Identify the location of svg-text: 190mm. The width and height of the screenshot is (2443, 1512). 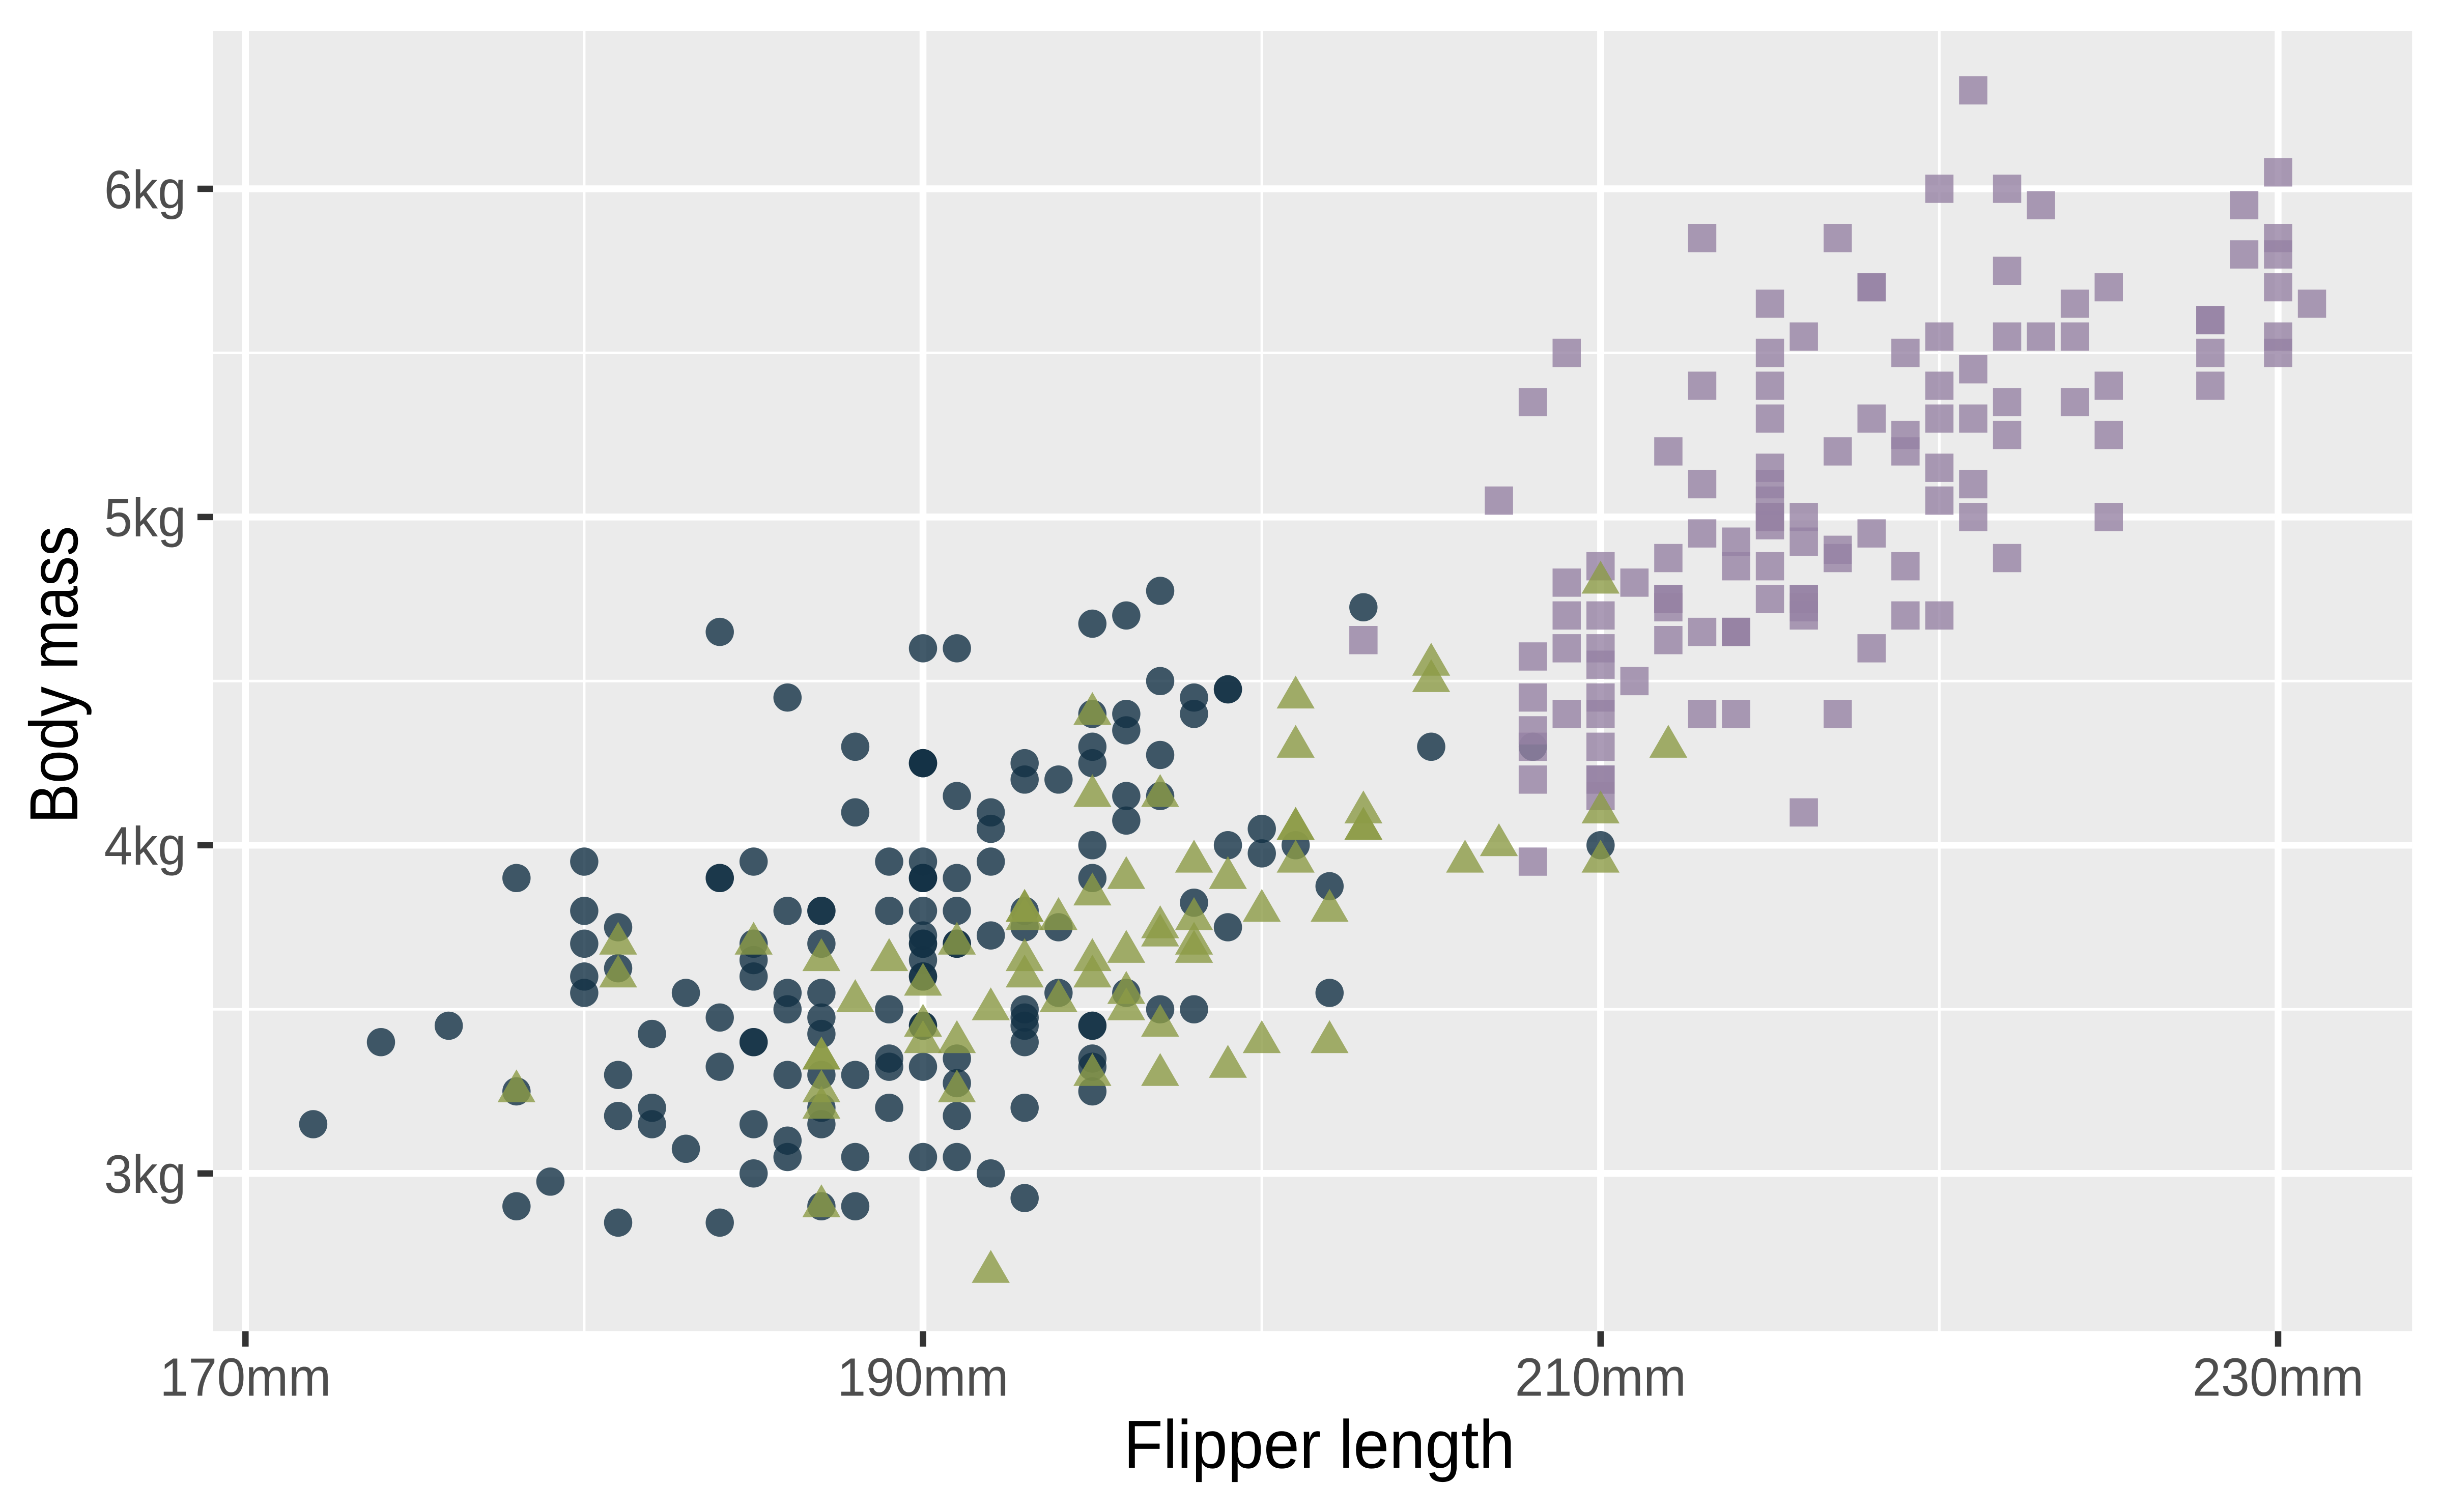
(923, 1378).